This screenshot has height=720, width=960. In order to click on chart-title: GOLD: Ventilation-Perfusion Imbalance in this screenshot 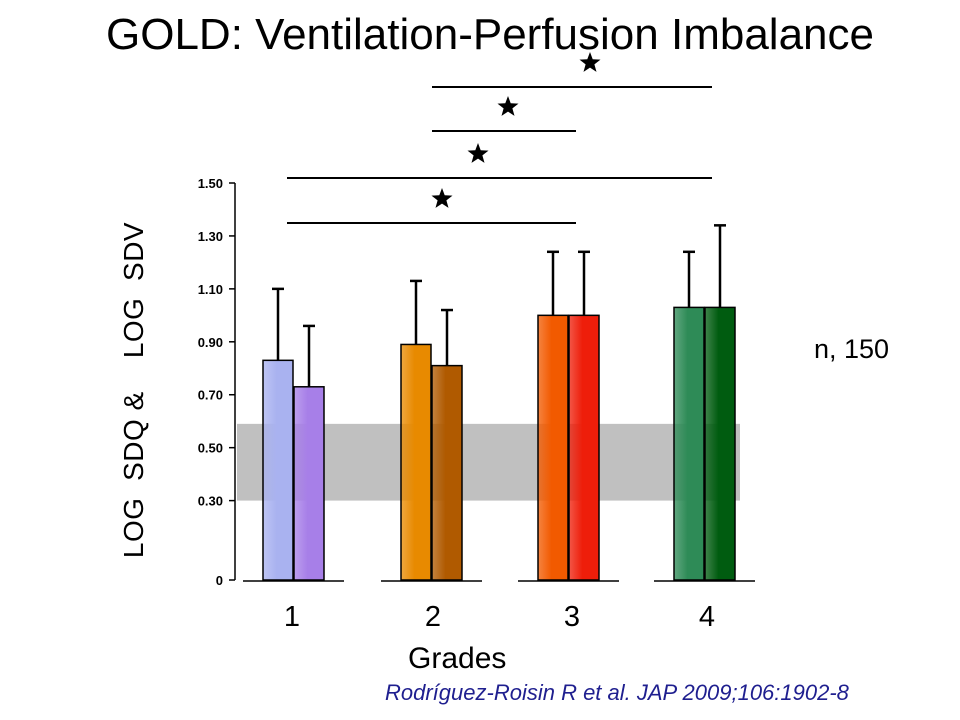, I will do `click(490, 34)`.